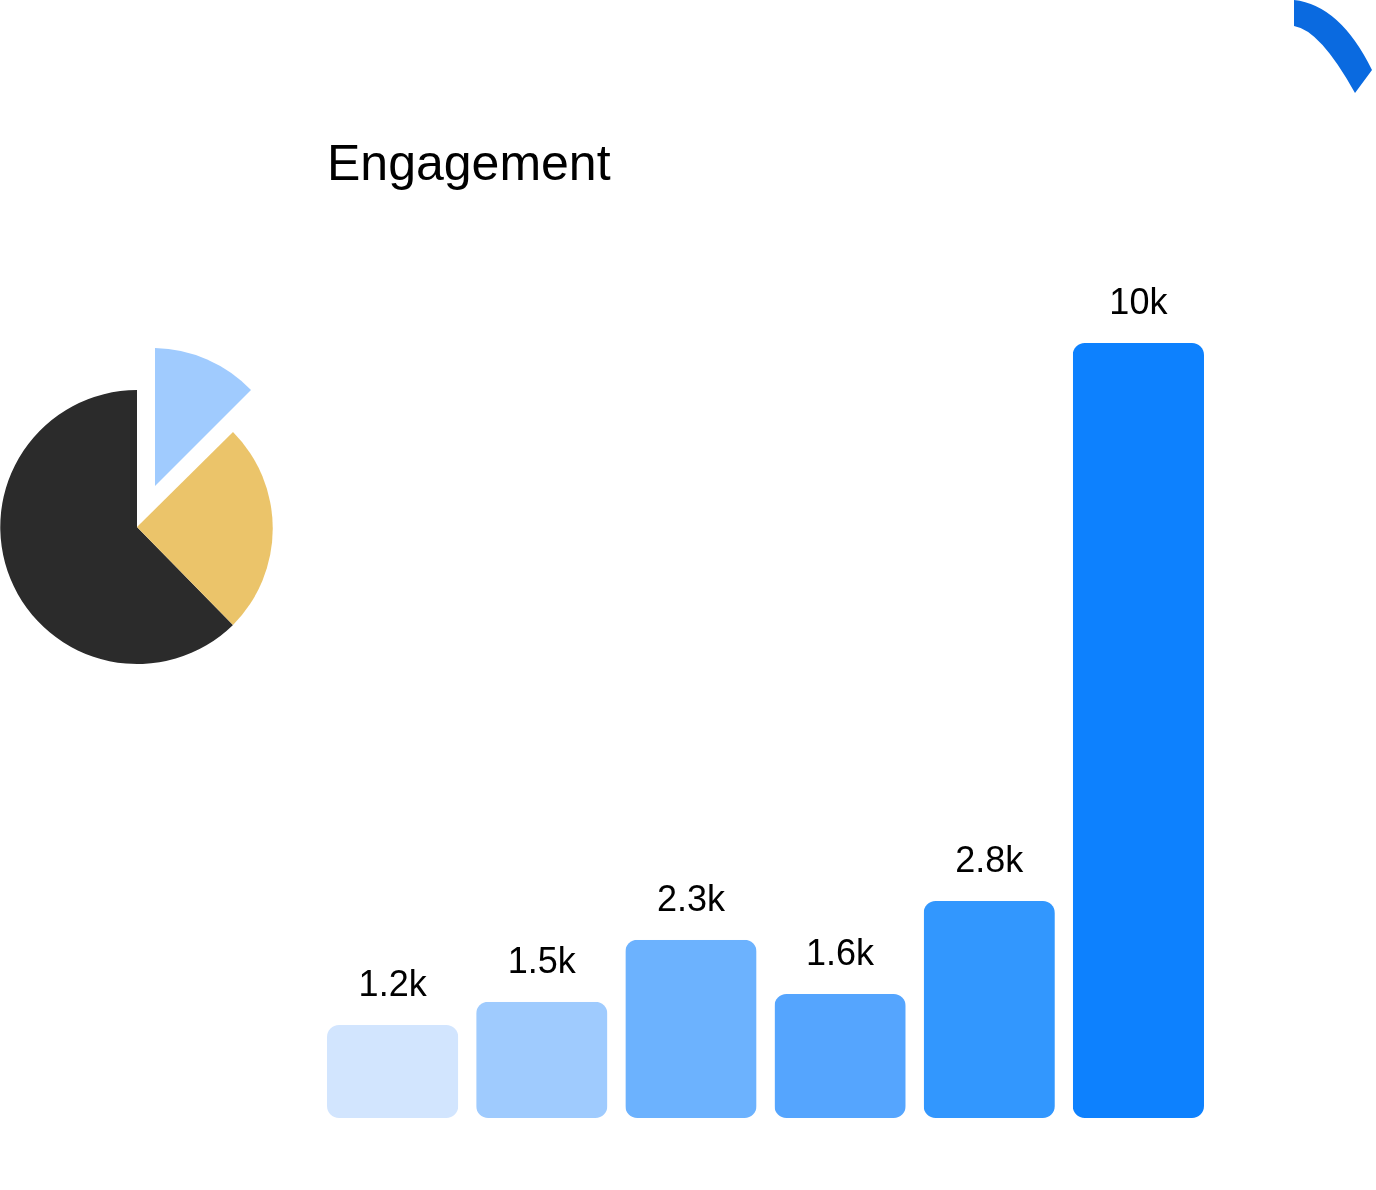 The height and width of the screenshot is (1190, 1376). I want to click on data-label: 10k, so click(1139, 301).